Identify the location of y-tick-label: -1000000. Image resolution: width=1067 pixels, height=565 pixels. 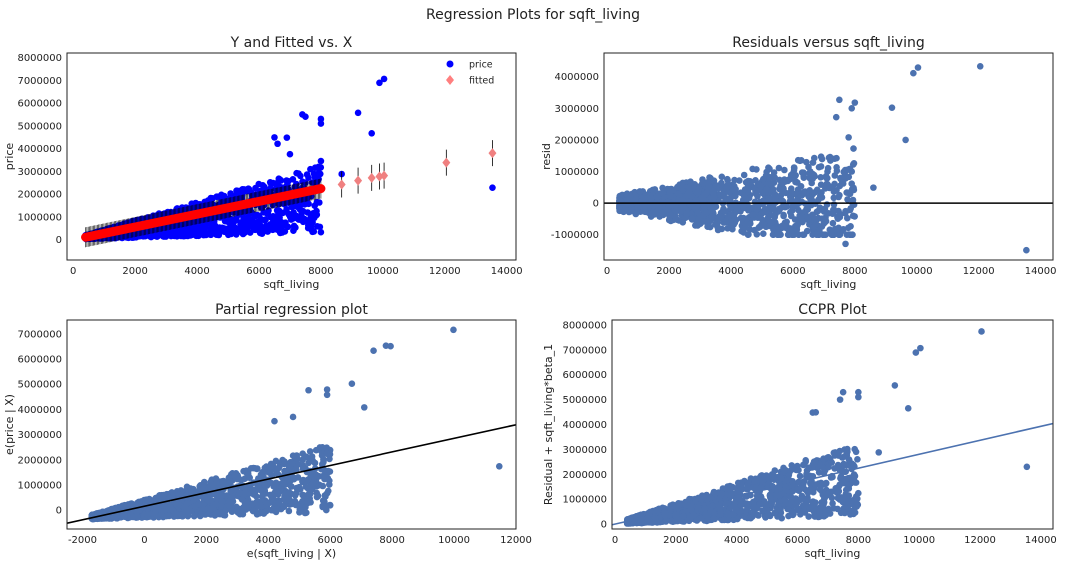
(575, 235).